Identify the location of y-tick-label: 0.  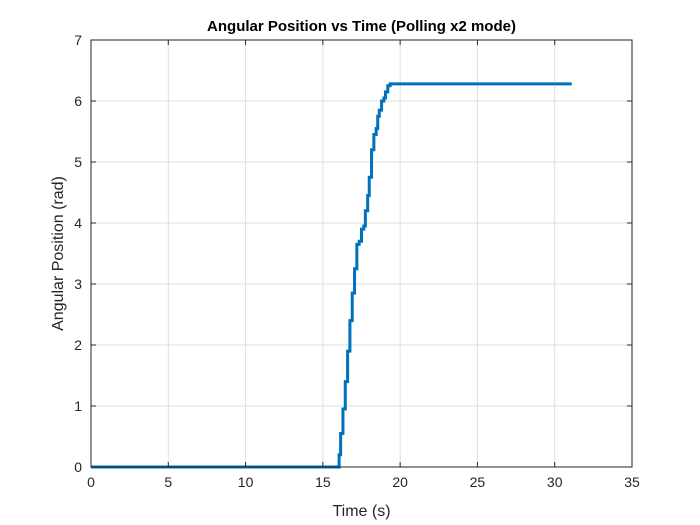
(78, 467).